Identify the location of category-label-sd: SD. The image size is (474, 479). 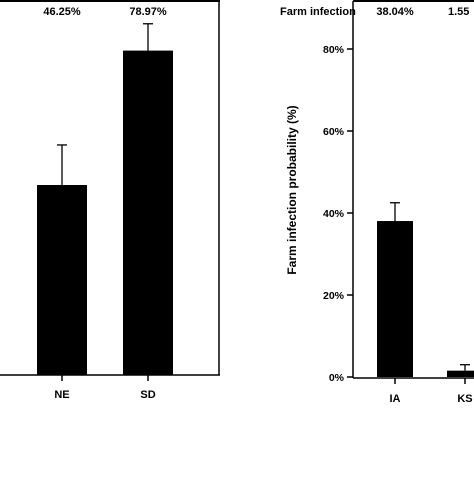
(147, 395).